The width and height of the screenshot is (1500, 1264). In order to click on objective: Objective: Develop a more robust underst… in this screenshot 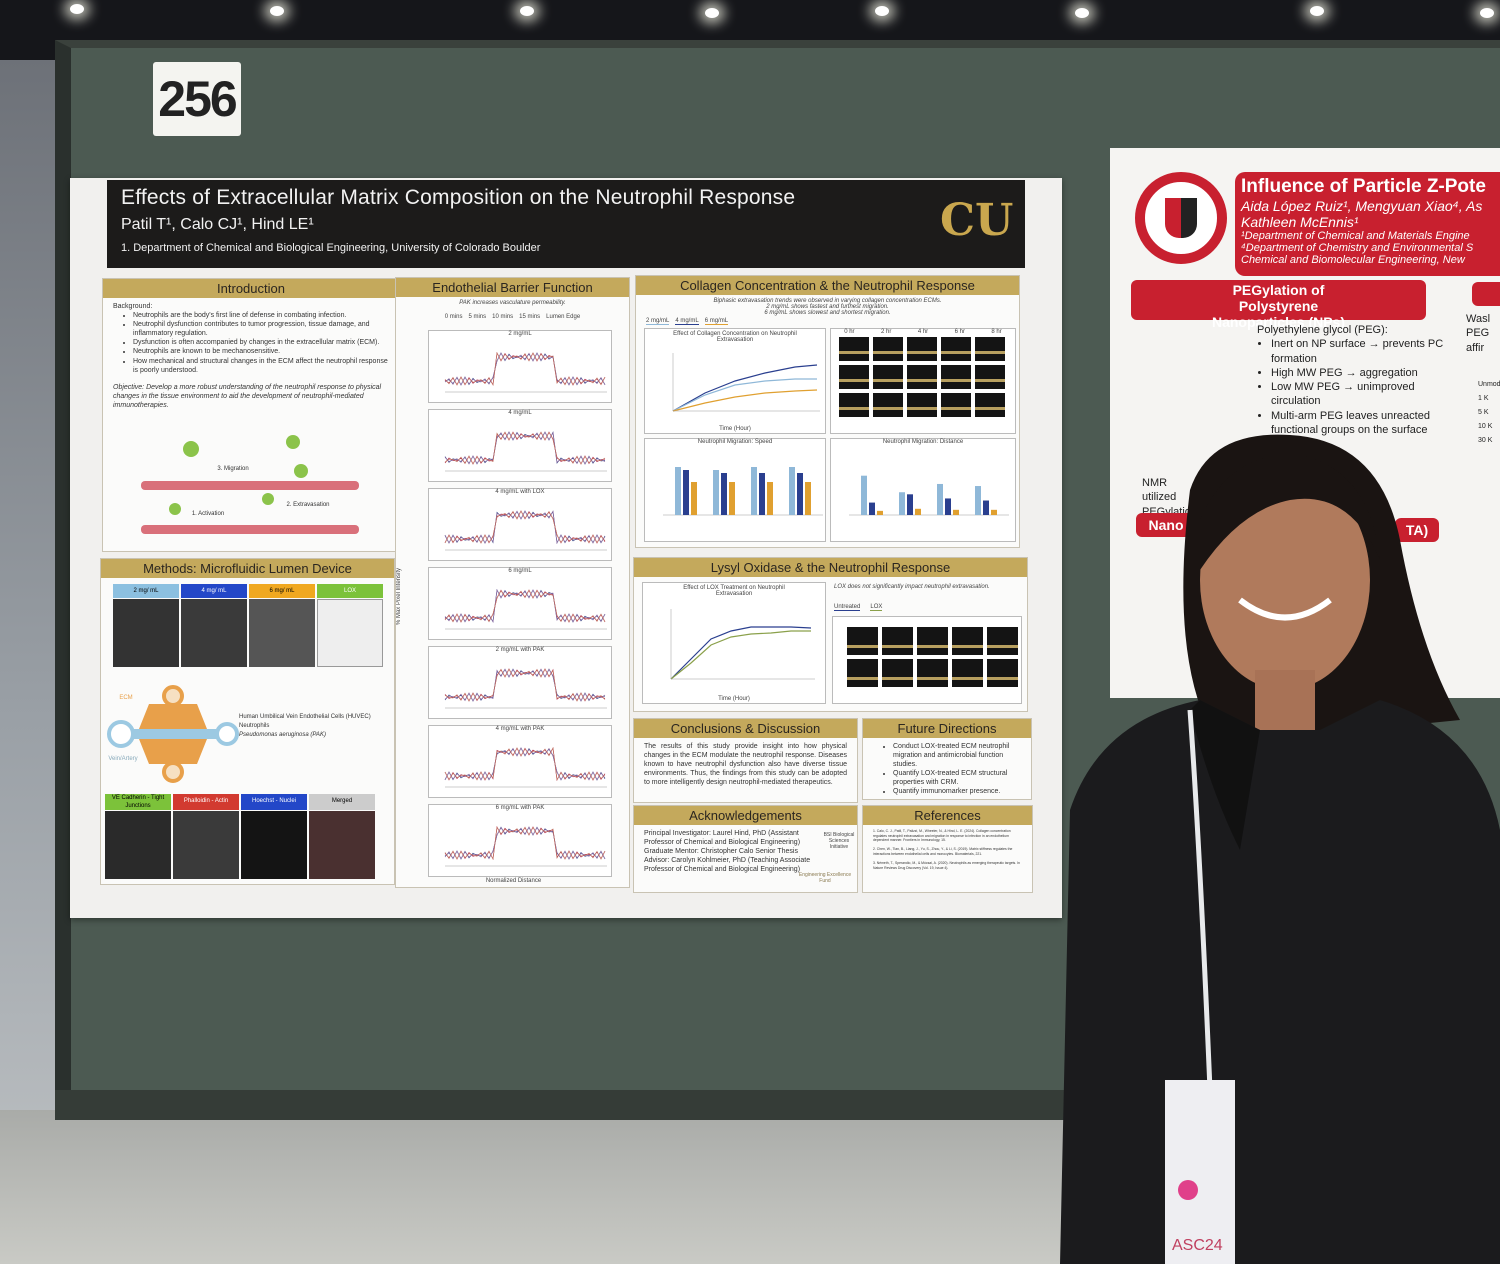, I will do `click(247, 396)`.